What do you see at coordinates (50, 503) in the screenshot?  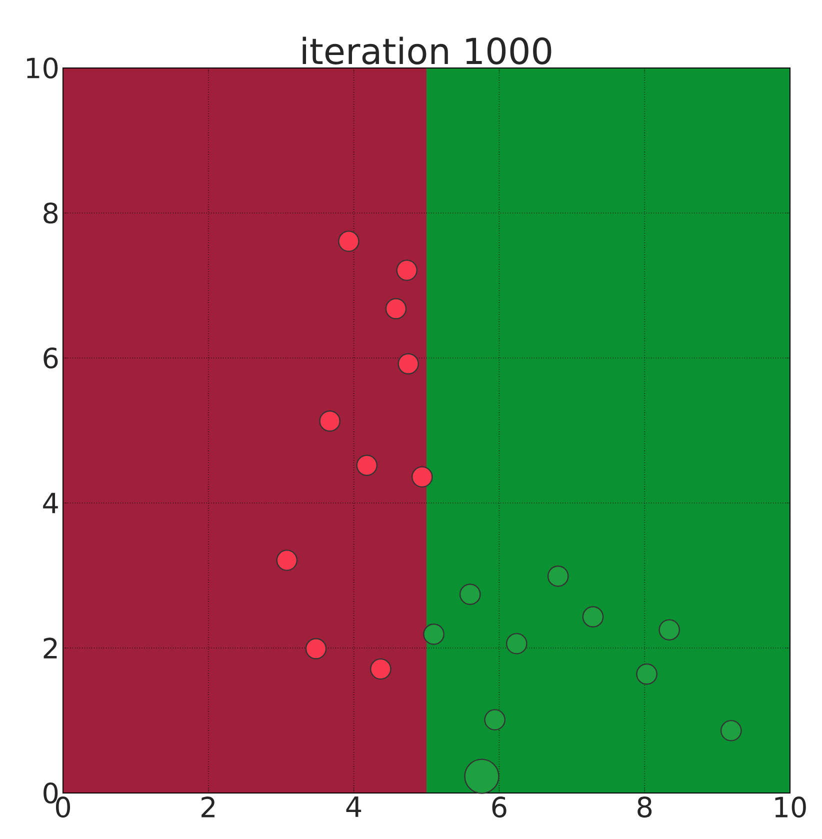 I see `y-tick-label: 4` at bounding box center [50, 503].